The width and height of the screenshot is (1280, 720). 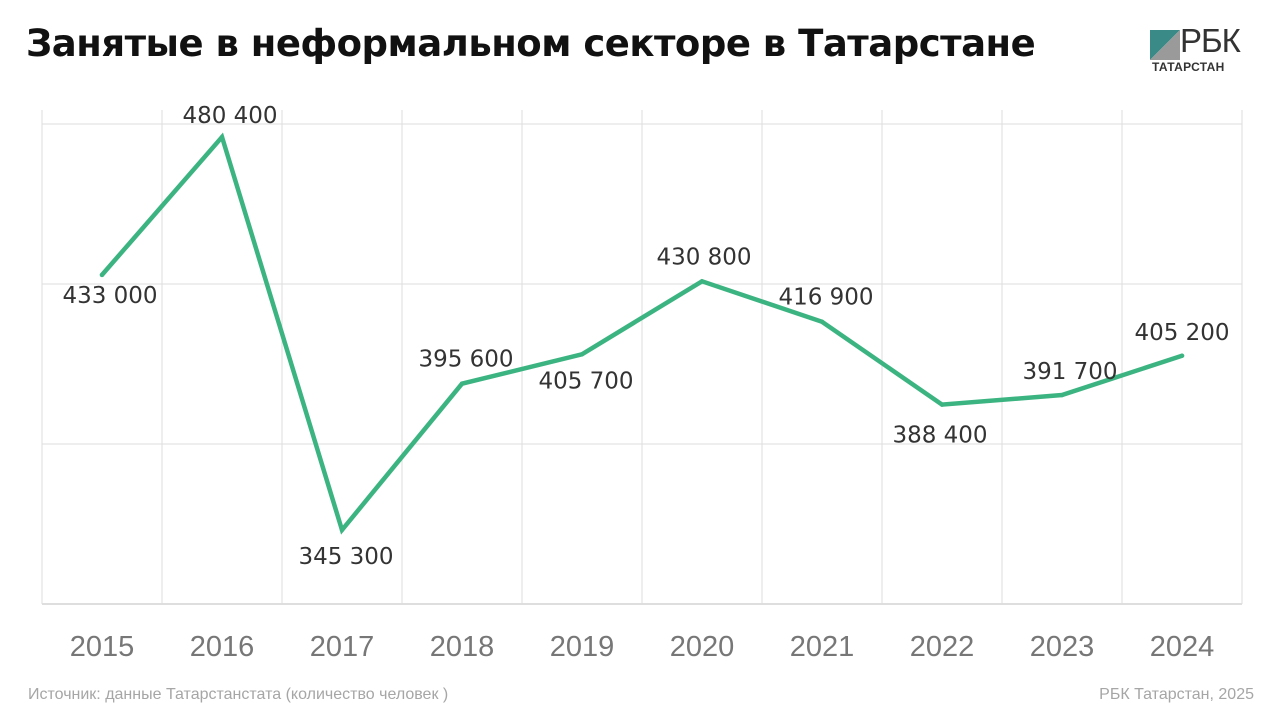 I want to click on data-label: 430 800, so click(x=703, y=257).